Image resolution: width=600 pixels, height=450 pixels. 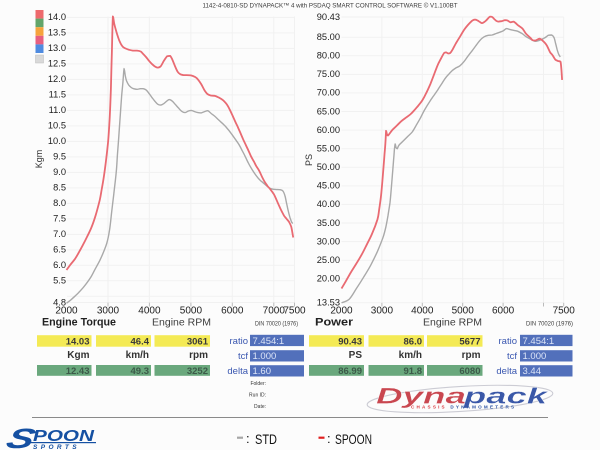 I want to click on svg-text: 8.5, so click(x=59, y=188).